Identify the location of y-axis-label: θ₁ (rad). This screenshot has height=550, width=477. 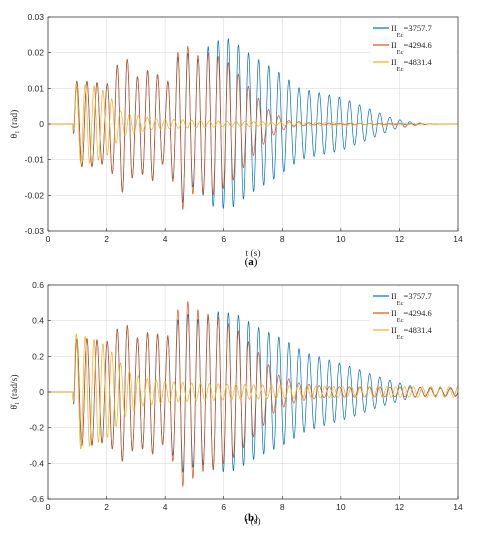
(14, 124).